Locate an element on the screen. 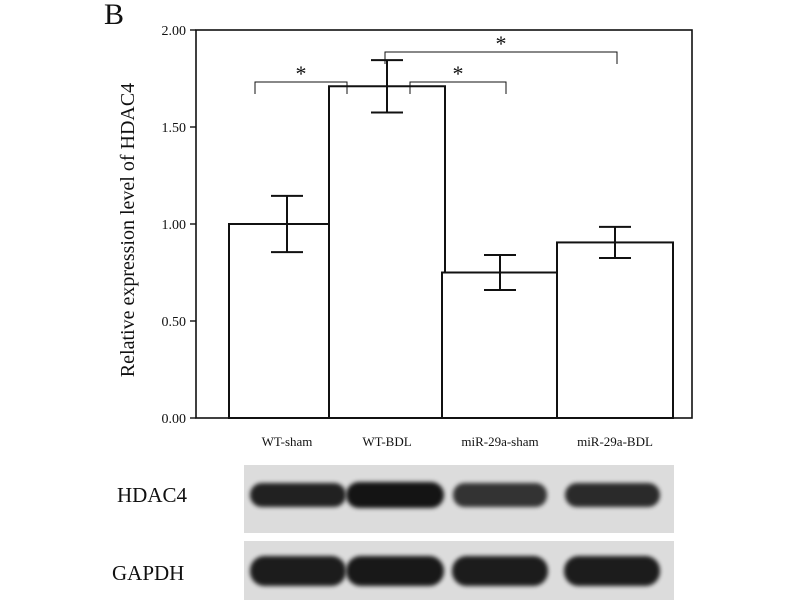 The height and width of the screenshot is (600, 800). y-tick-label: 1.00 is located at coordinates (174, 225).